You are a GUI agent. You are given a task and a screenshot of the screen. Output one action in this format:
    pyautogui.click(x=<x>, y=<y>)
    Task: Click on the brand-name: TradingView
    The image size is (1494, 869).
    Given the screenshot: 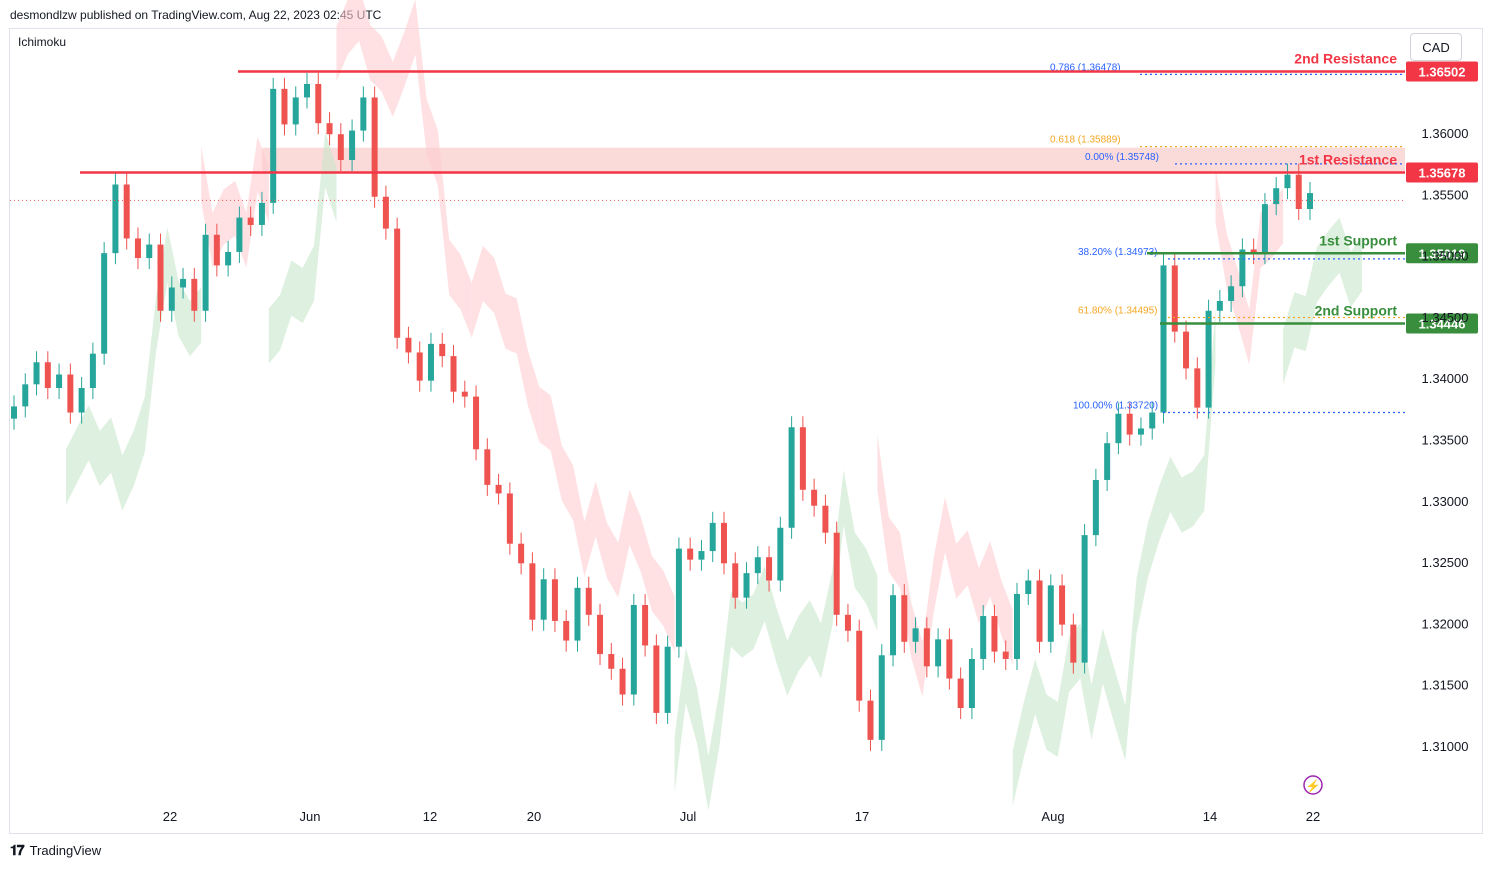 What is the action you would take?
    pyautogui.click(x=65, y=850)
    